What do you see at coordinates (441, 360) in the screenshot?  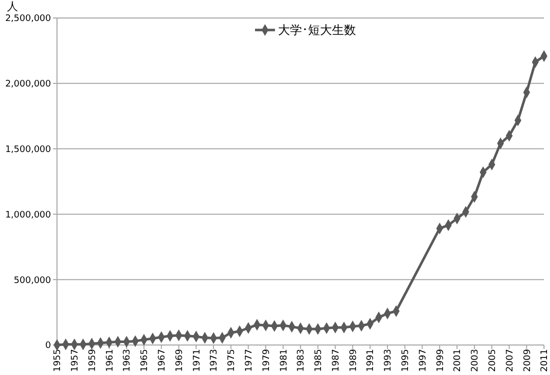 I see `x-tick-label: 1999` at bounding box center [441, 360].